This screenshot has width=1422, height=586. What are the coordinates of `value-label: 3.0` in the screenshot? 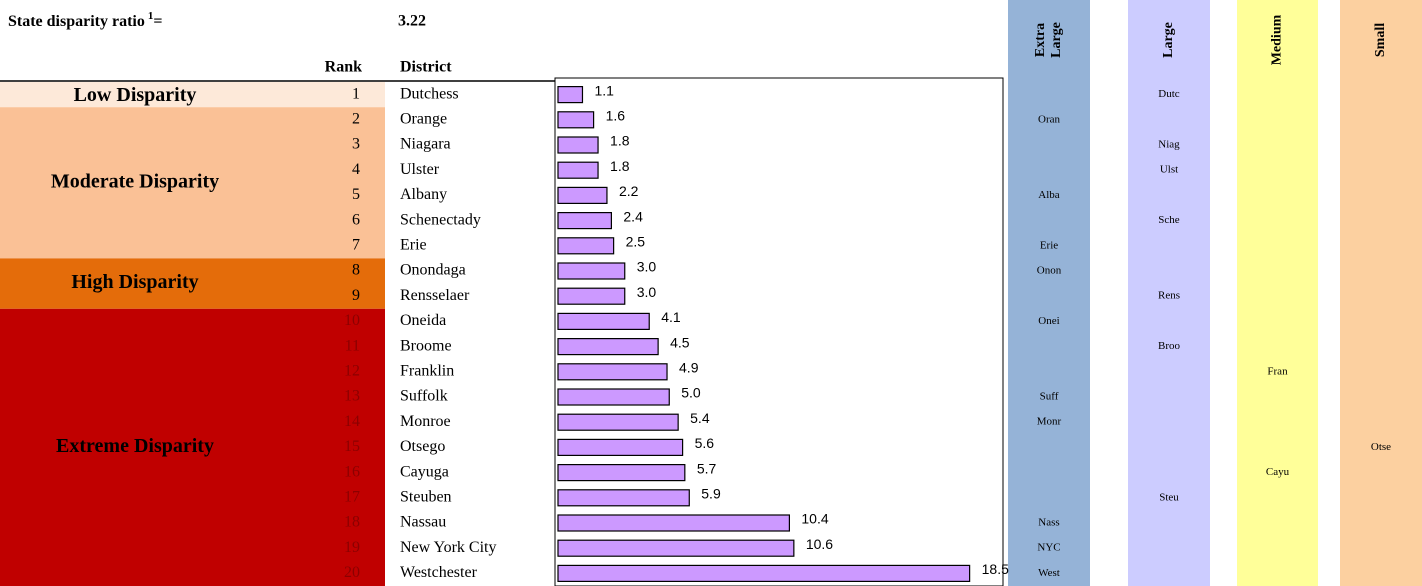 It's located at (647, 267).